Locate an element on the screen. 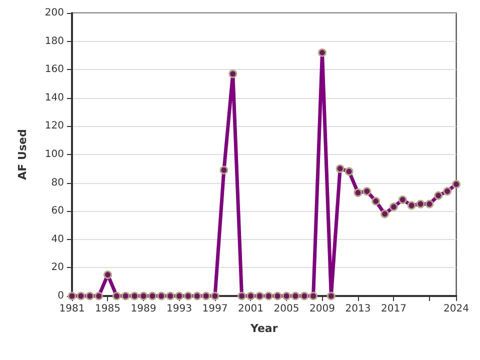 This screenshot has height=360, width=480. y-tick-label: 80 is located at coordinates (57, 182).